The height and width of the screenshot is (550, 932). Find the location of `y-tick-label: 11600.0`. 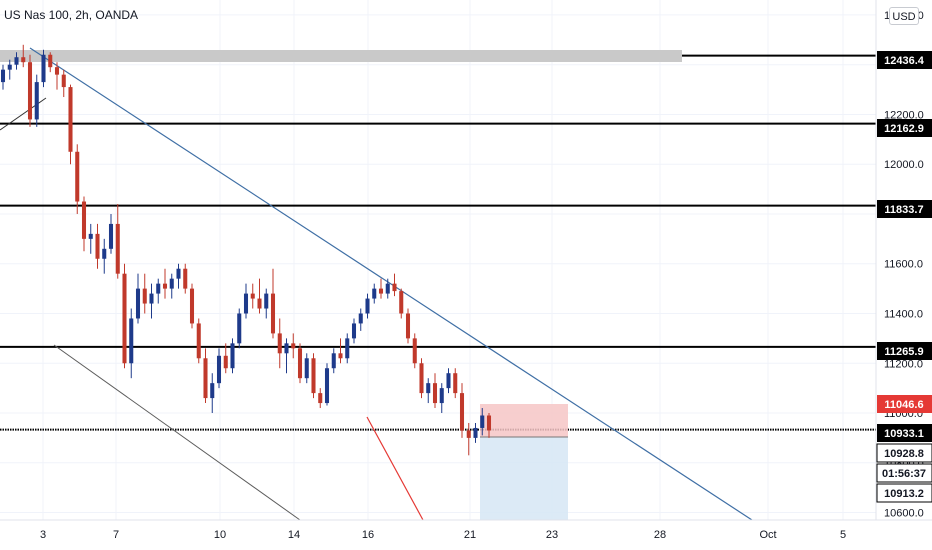

y-tick-label: 11600.0 is located at coordinates (903, 265).